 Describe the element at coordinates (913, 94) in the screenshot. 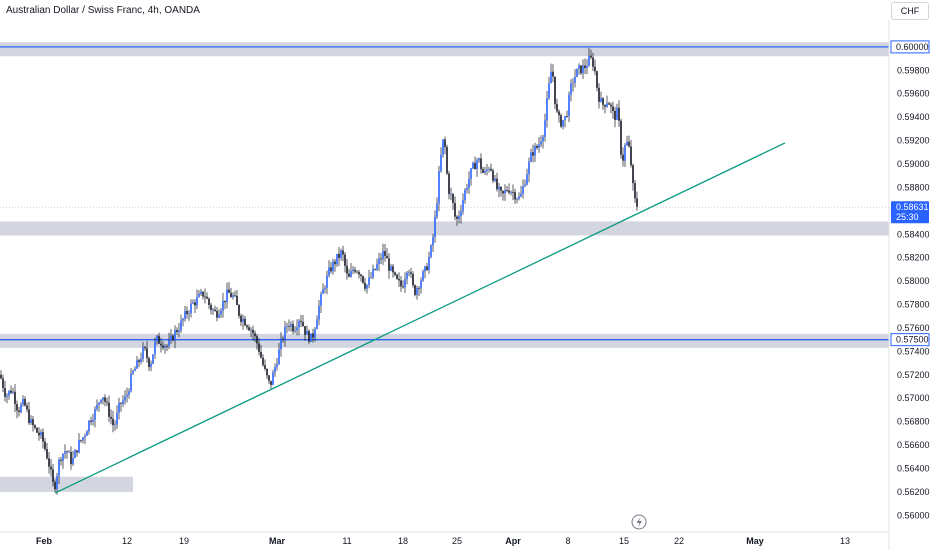

I see `y-tick-label: 0.59600` at that location.